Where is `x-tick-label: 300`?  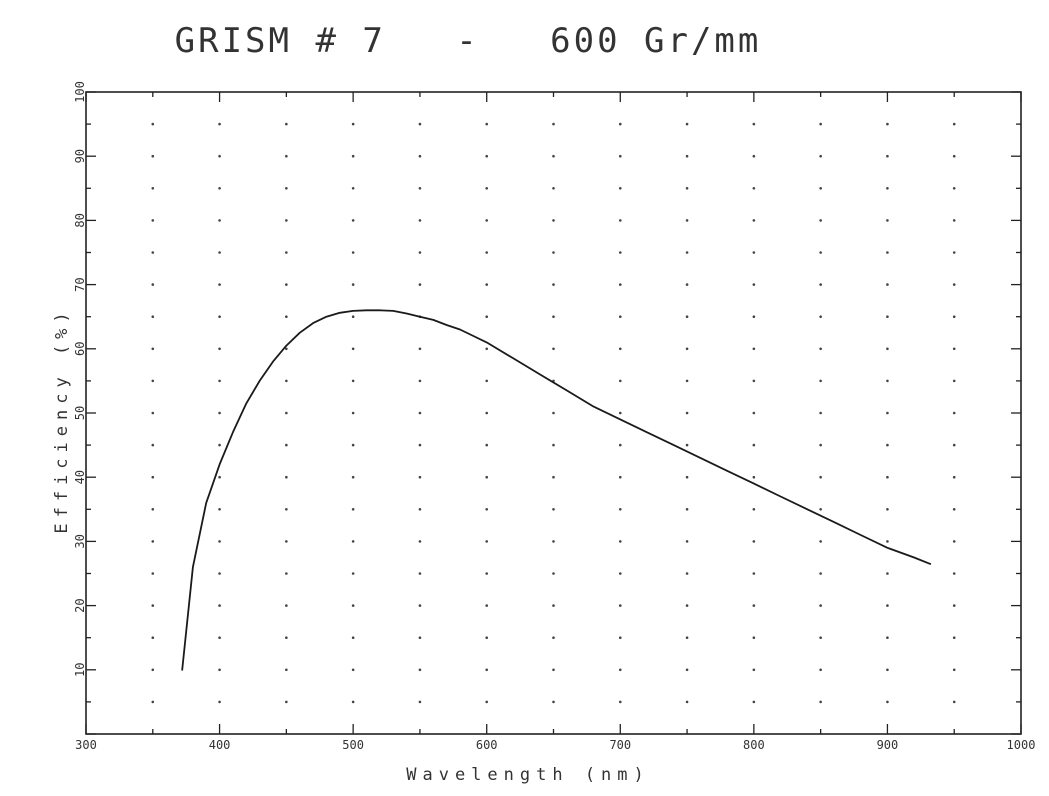
x-tick-label: 300 is located at coordinates (86, 745).